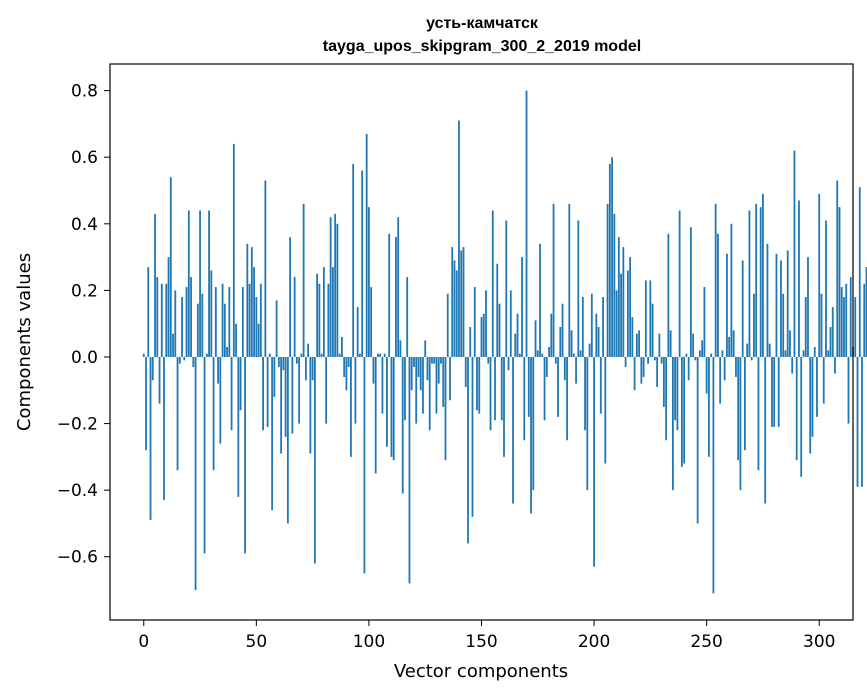  I want to click on x-axis-ticks: 0 50 100 150 200 250 300, so click(486, 636).